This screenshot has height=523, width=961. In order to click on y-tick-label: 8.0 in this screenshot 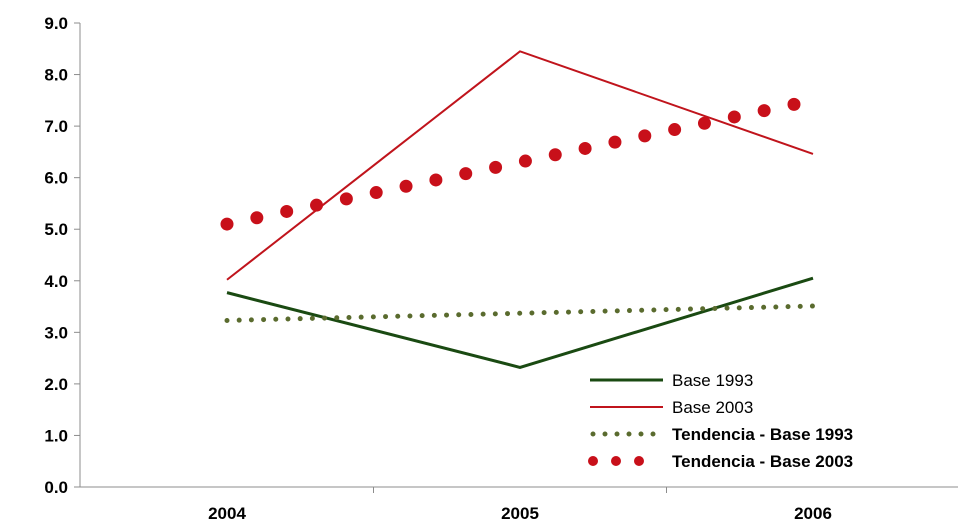, I will do `click(56, 75)`.